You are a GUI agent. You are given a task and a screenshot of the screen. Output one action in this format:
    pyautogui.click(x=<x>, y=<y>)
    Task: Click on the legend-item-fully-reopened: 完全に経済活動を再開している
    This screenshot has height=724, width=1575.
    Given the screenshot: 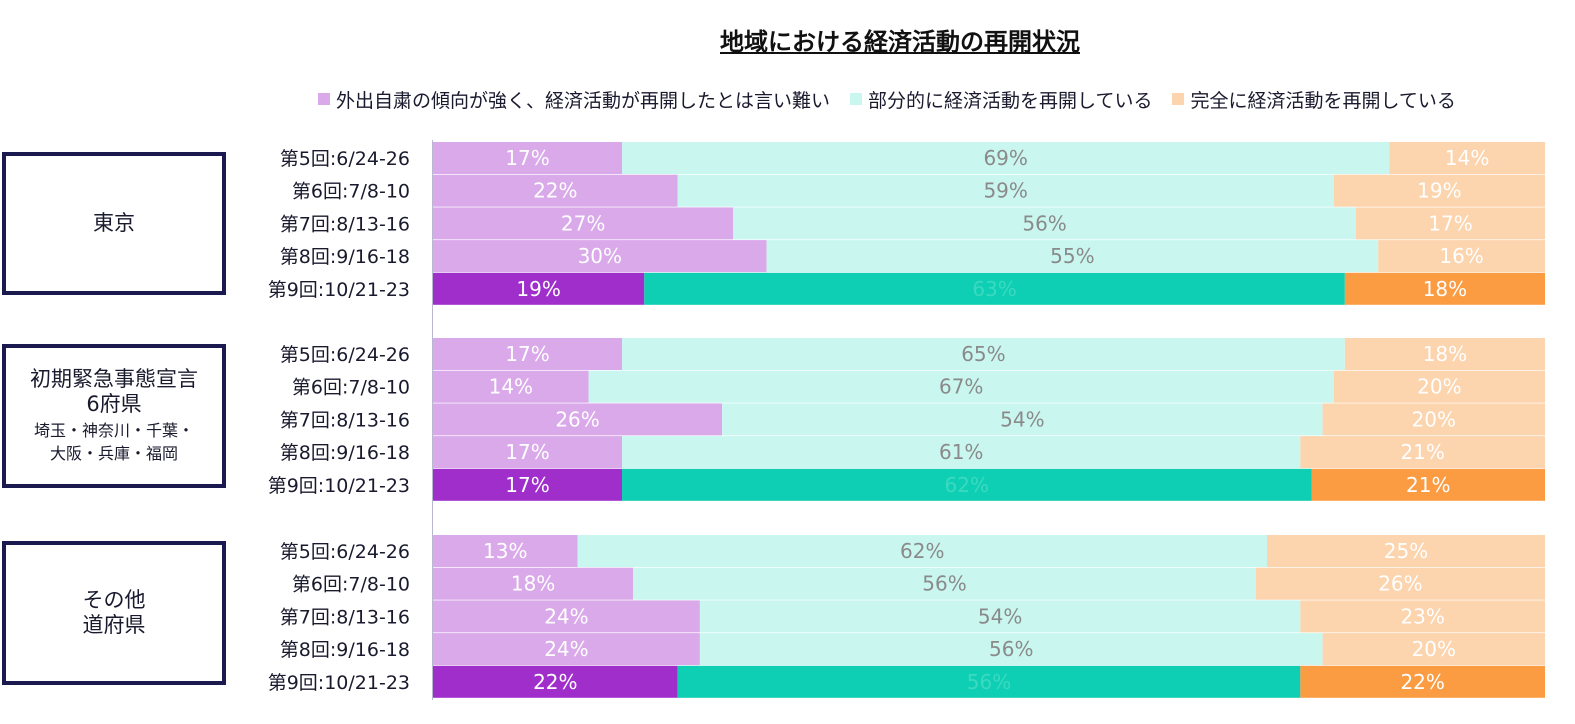 What is the action you would take?
    pyautogui.click(x=1314, y=99)
    